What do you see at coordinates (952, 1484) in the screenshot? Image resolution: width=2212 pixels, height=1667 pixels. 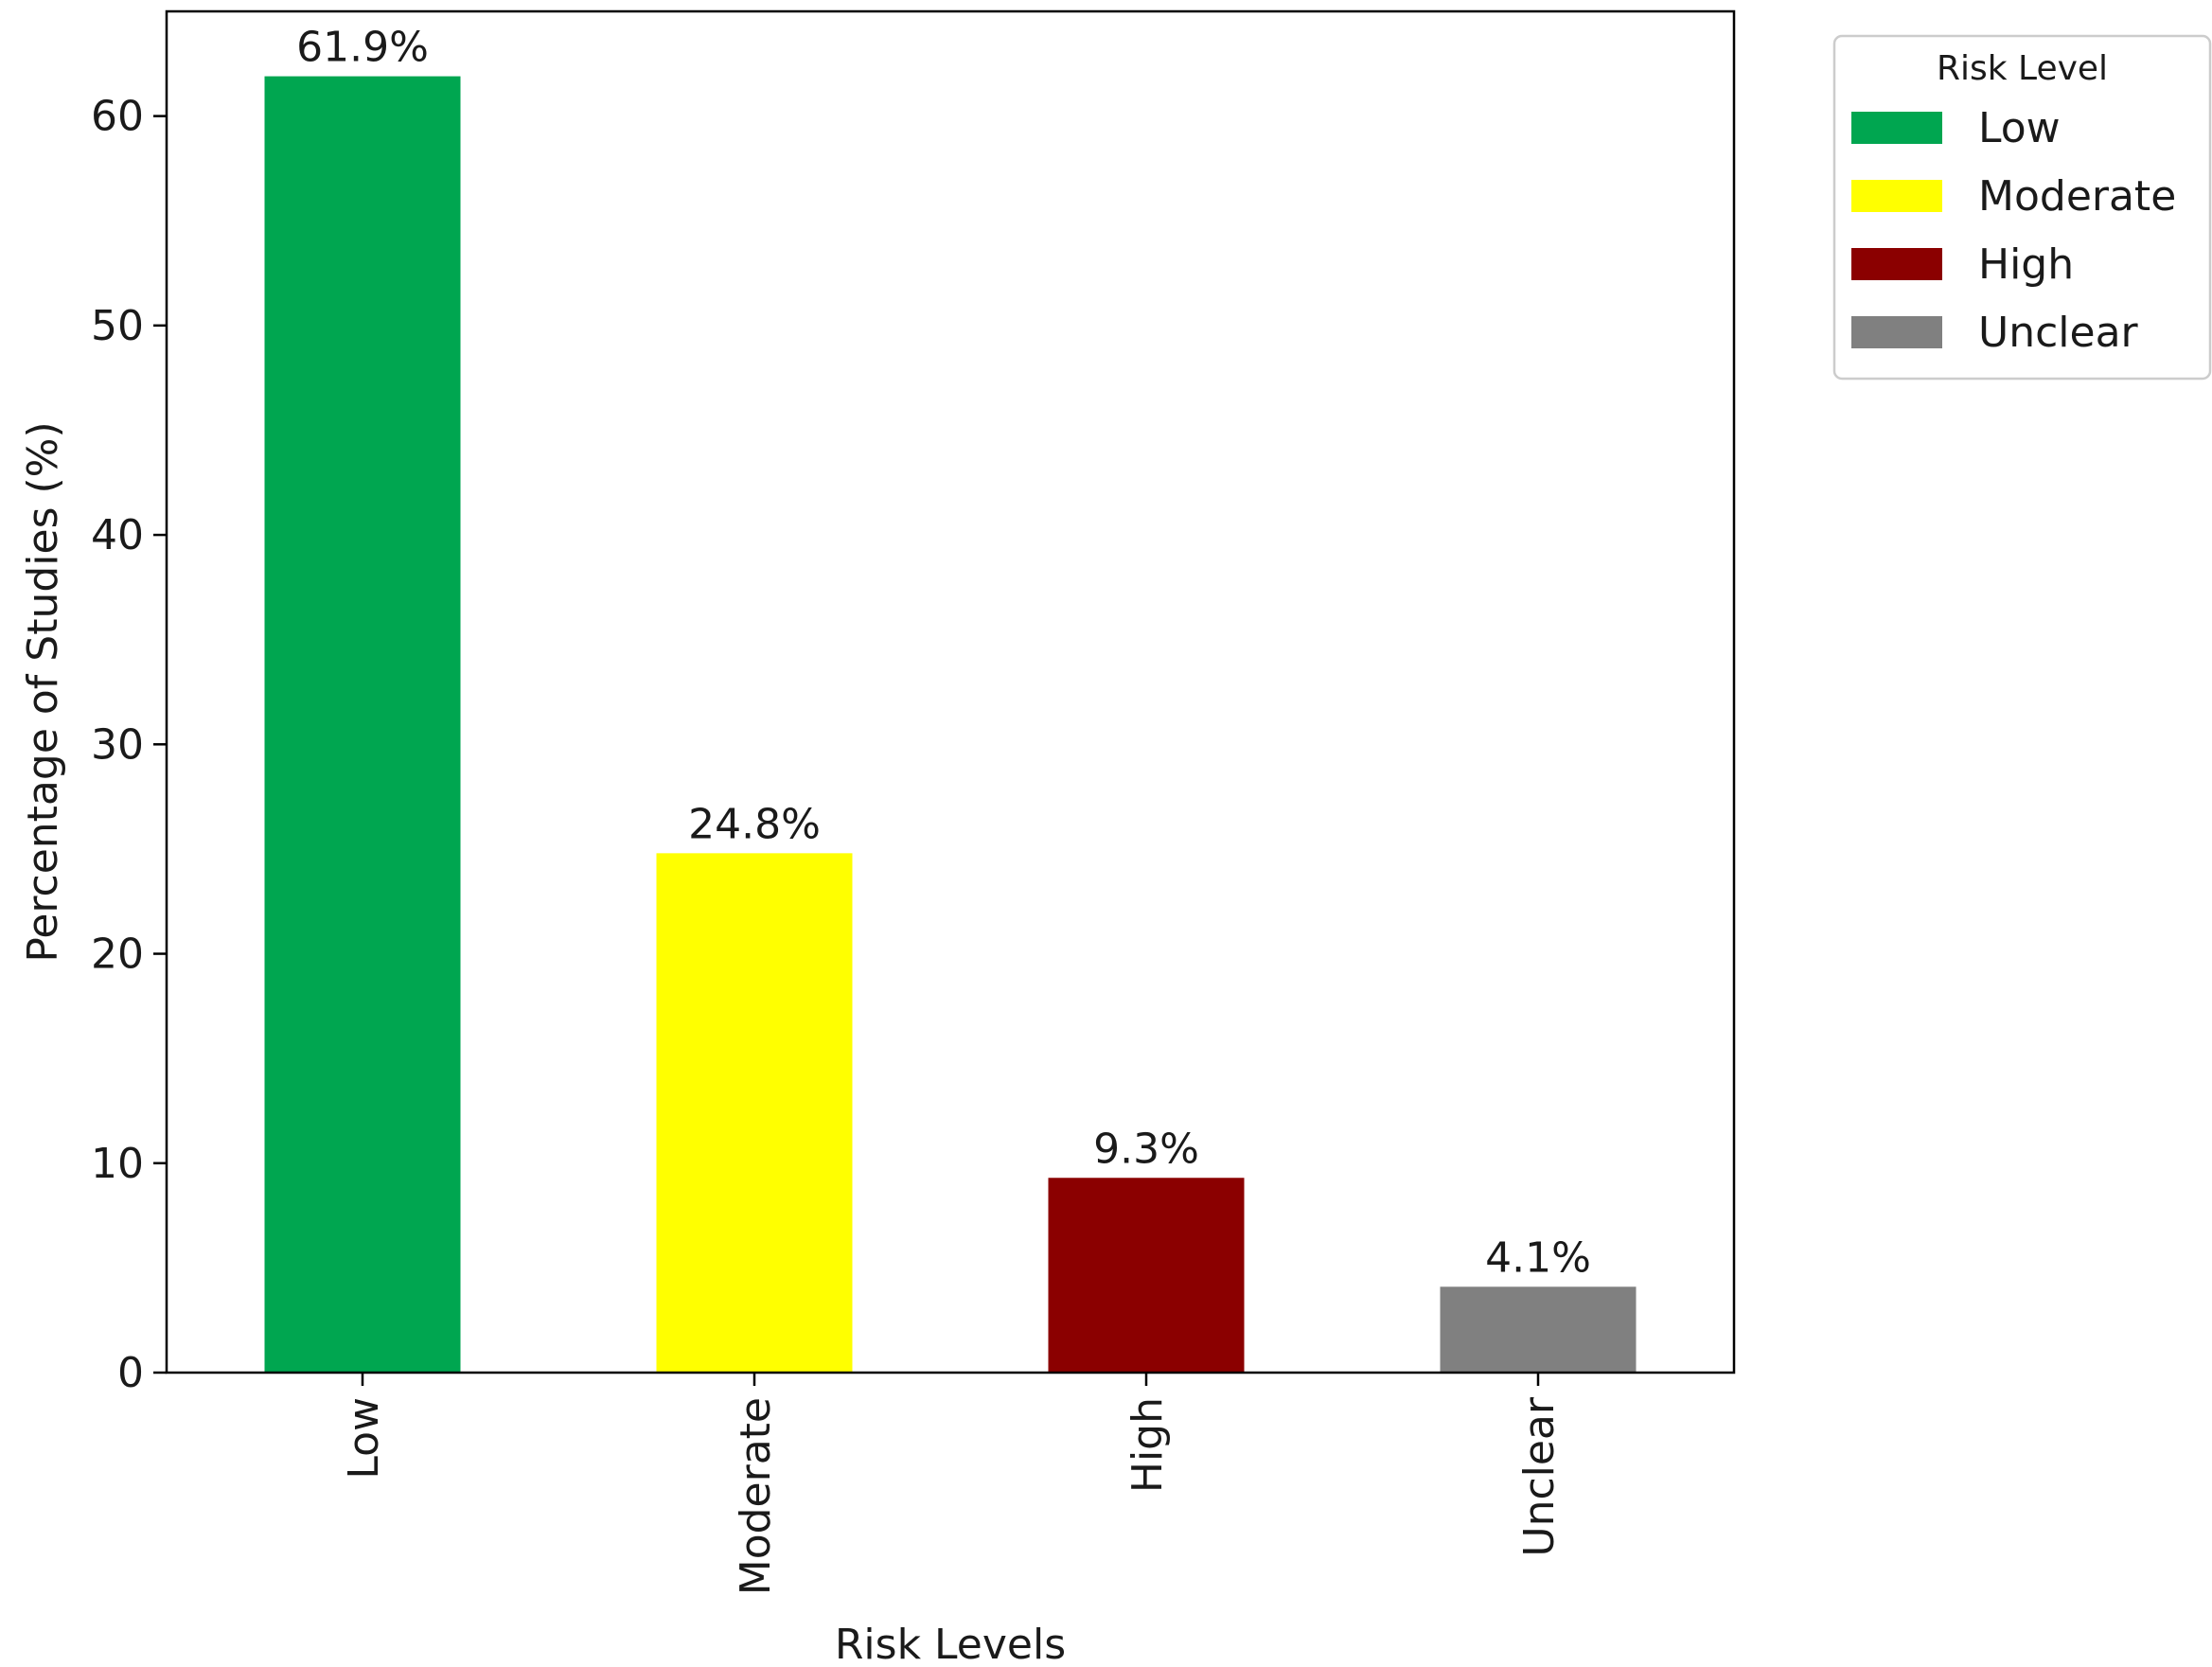 I see `x-axis: Low Moderate High Unclear` at bounding box center [952, 1484].